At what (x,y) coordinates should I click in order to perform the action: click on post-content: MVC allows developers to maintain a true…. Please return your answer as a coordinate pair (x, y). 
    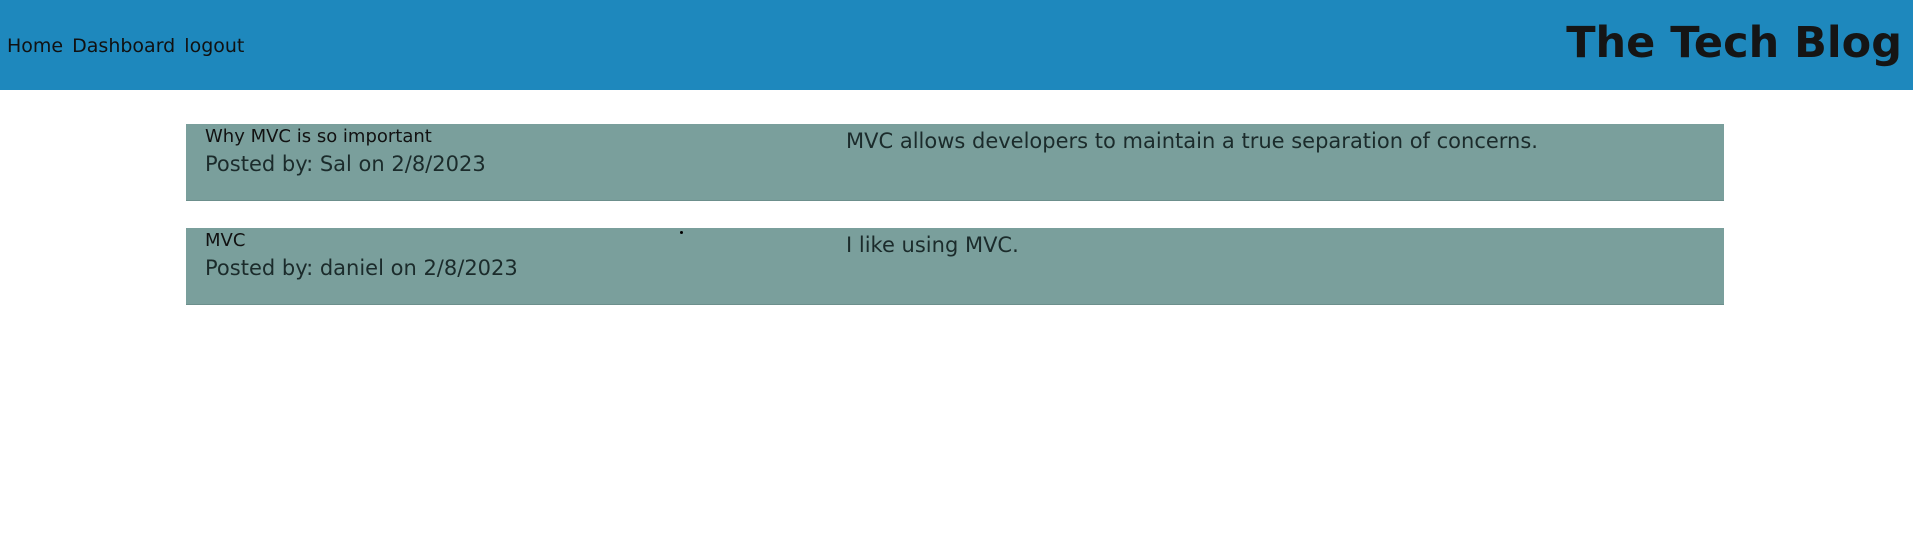
    Looking at the image, I should click on (1192, 141).